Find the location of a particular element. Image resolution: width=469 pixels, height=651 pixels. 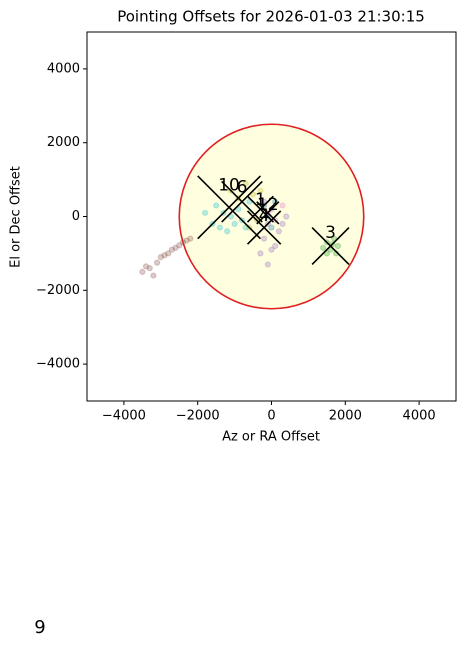

y-axis-label: El or Dec Offset is located at coordinates (16, 217).